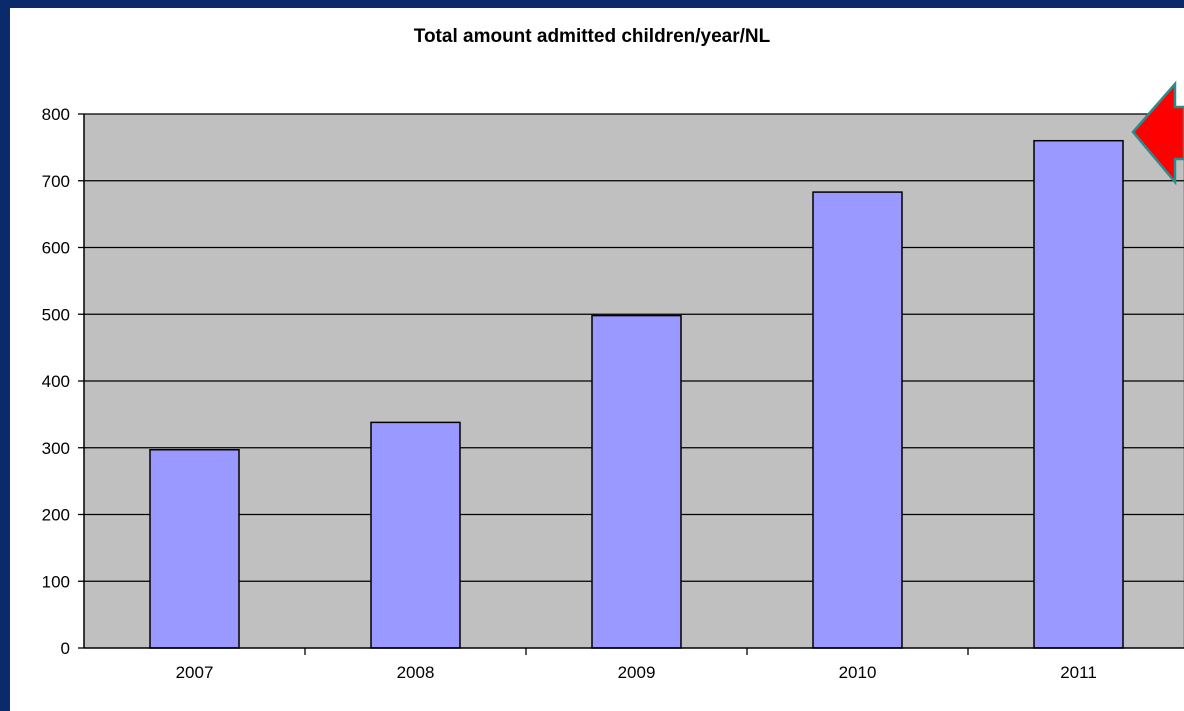  What do you see at coordinates (56, 114) in the screenshot?
I see `y-tick-label: 800` at bounding box center [56, 114].